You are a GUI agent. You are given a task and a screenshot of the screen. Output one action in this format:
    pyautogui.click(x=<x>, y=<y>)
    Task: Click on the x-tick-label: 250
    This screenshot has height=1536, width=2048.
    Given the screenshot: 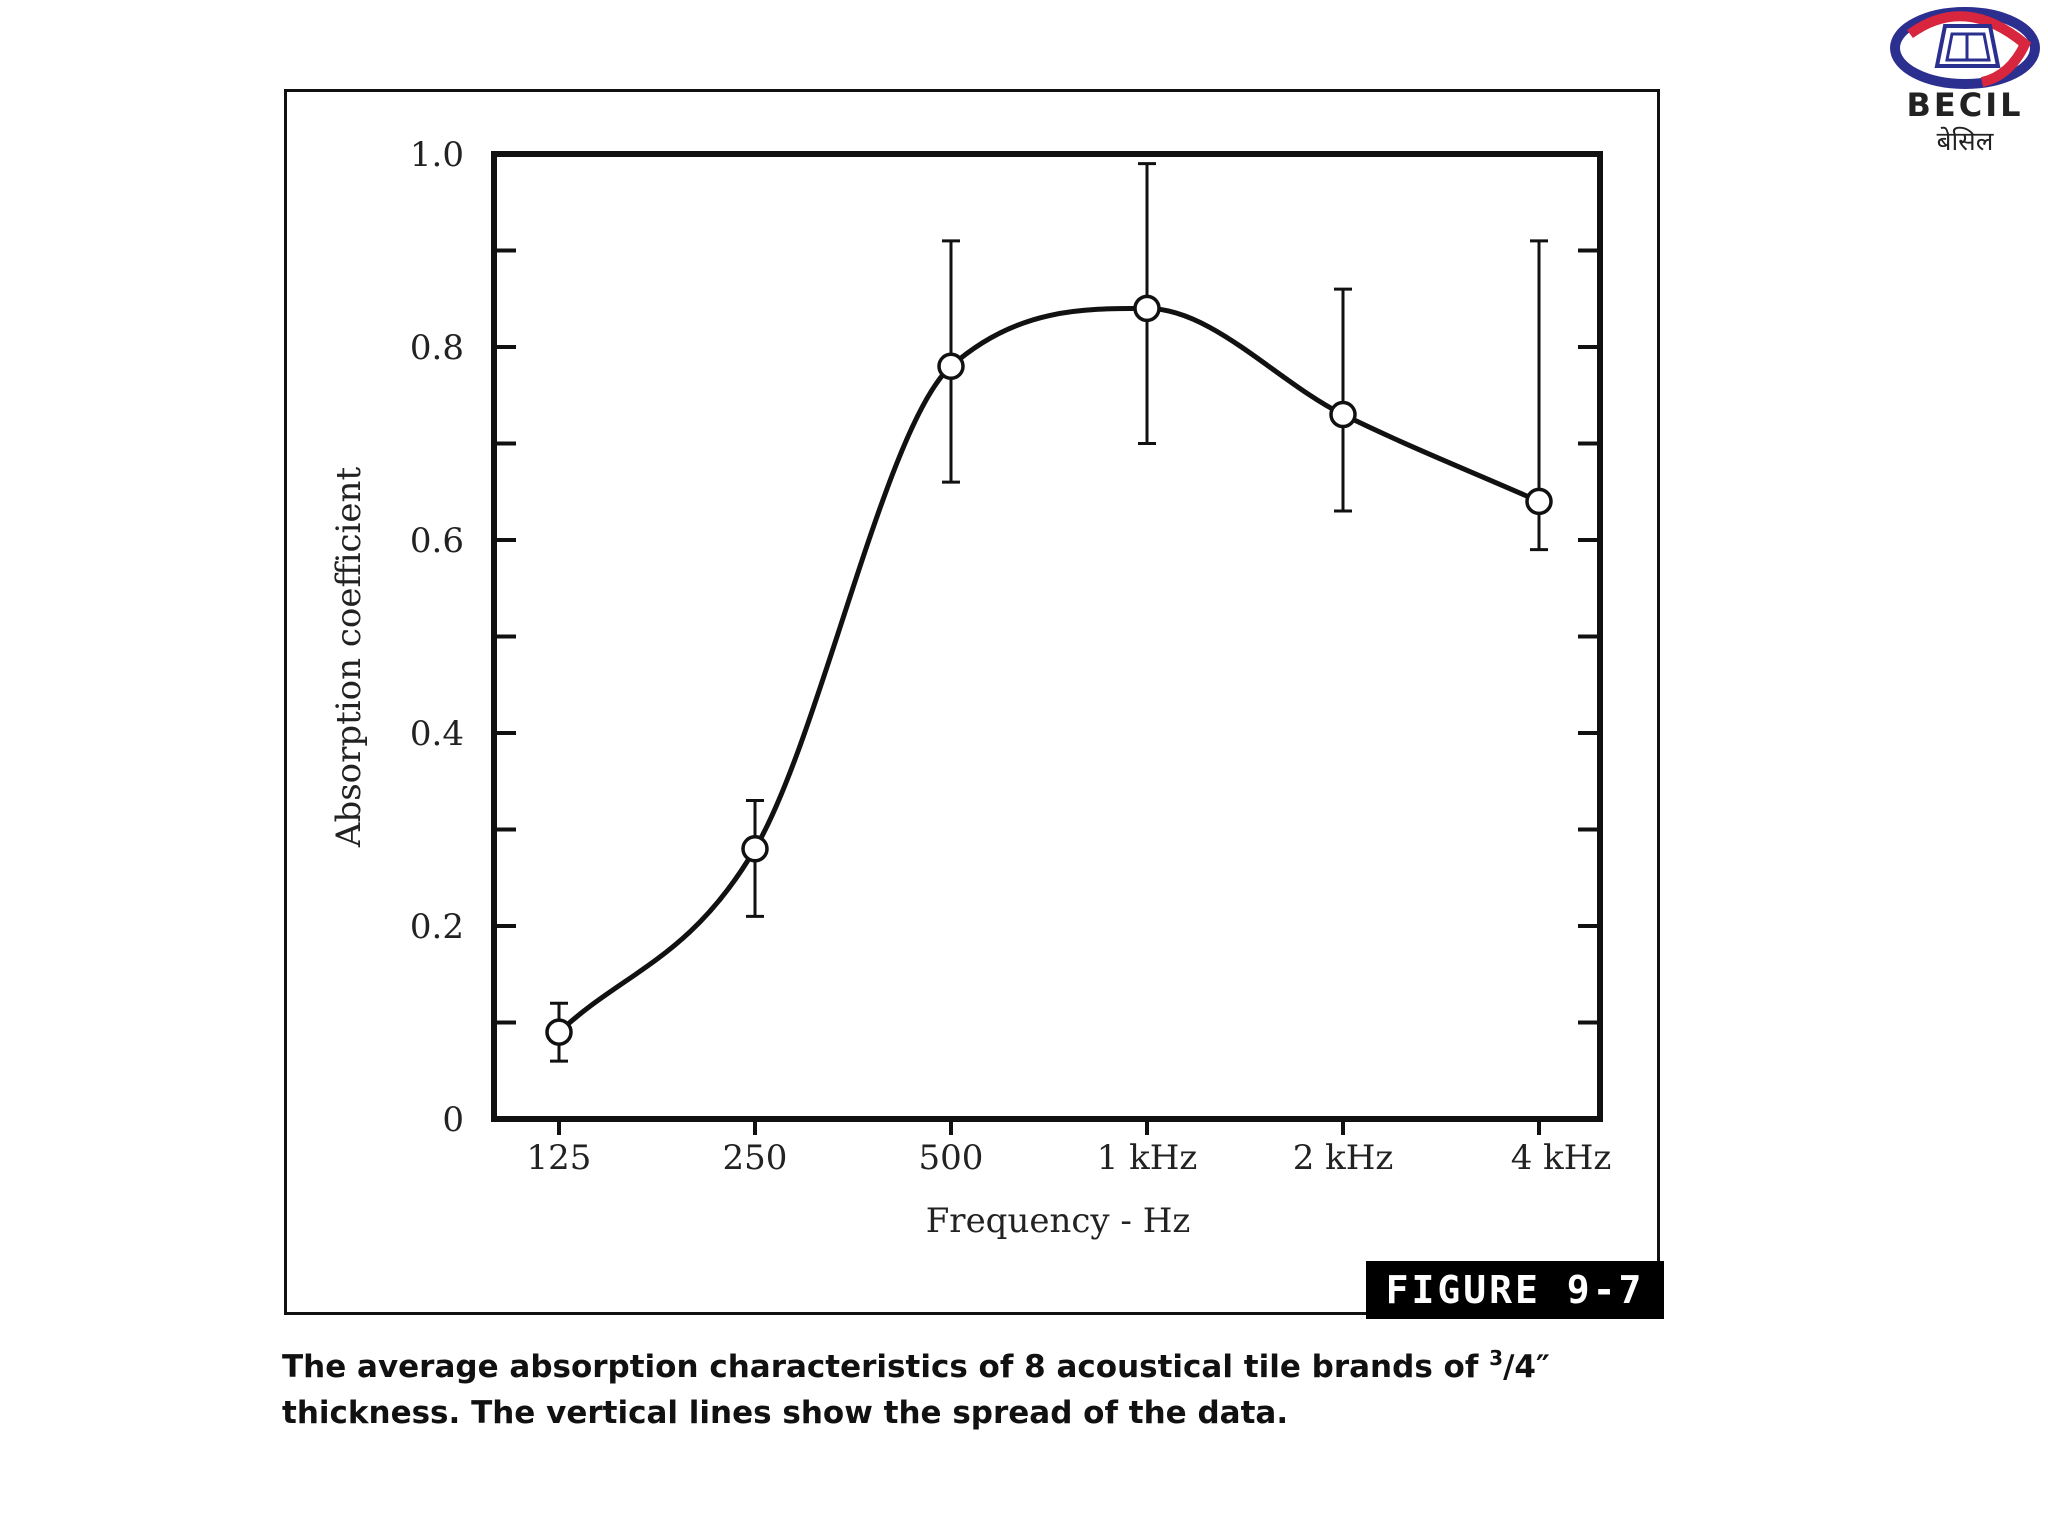 What is the action you would take?
    pyautogui.click(x=755, y=1158)
    